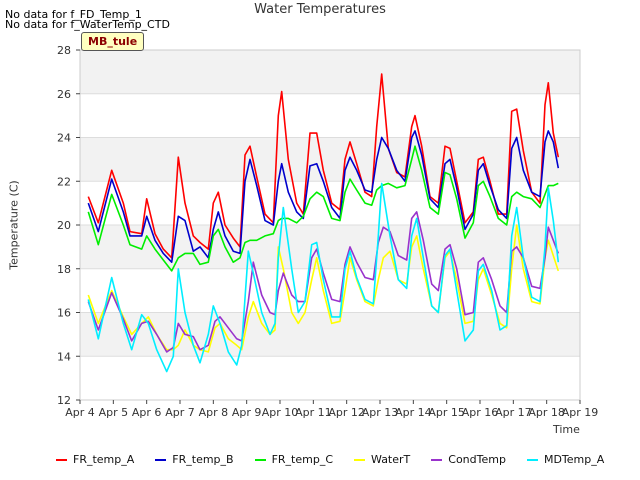 This screenshot has height=480, width=640. I want to click on legend-label: WaterT, so click(391, 459).